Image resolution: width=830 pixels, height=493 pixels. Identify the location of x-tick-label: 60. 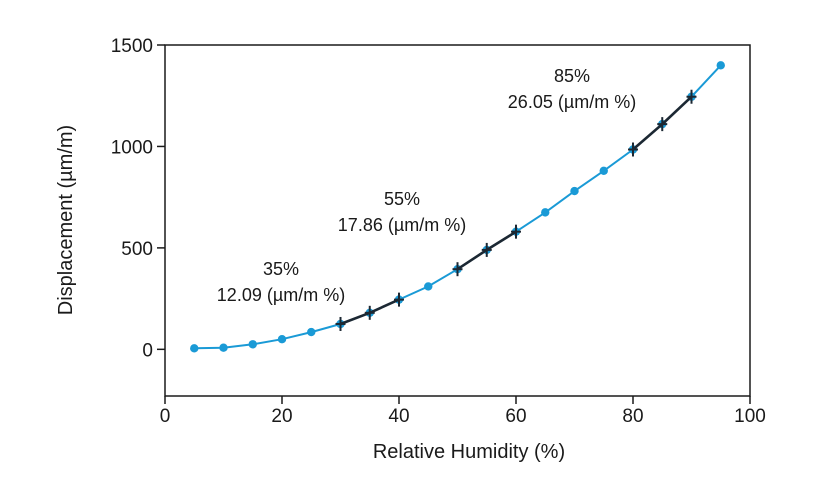
(515, 416).